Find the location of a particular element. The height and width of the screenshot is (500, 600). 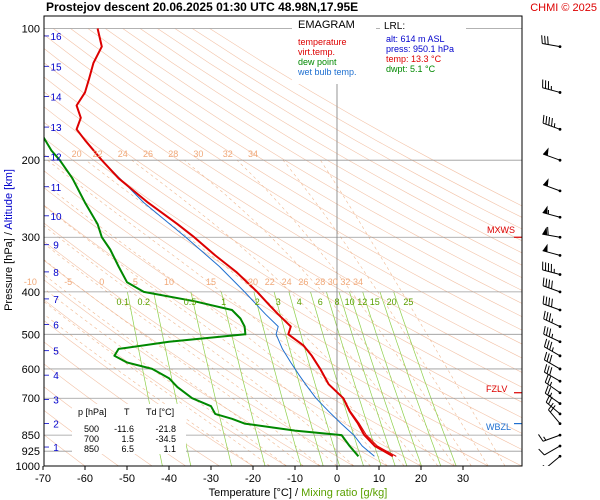

pressure-tick-label: 1000 is located at coordinates (28, 467).